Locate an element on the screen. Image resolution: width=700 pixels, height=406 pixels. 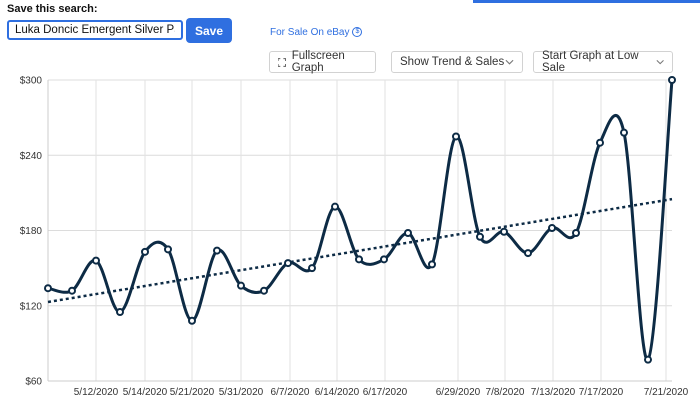
x-tick-label: 7/17/2020 is located at coordinates (601, 392).